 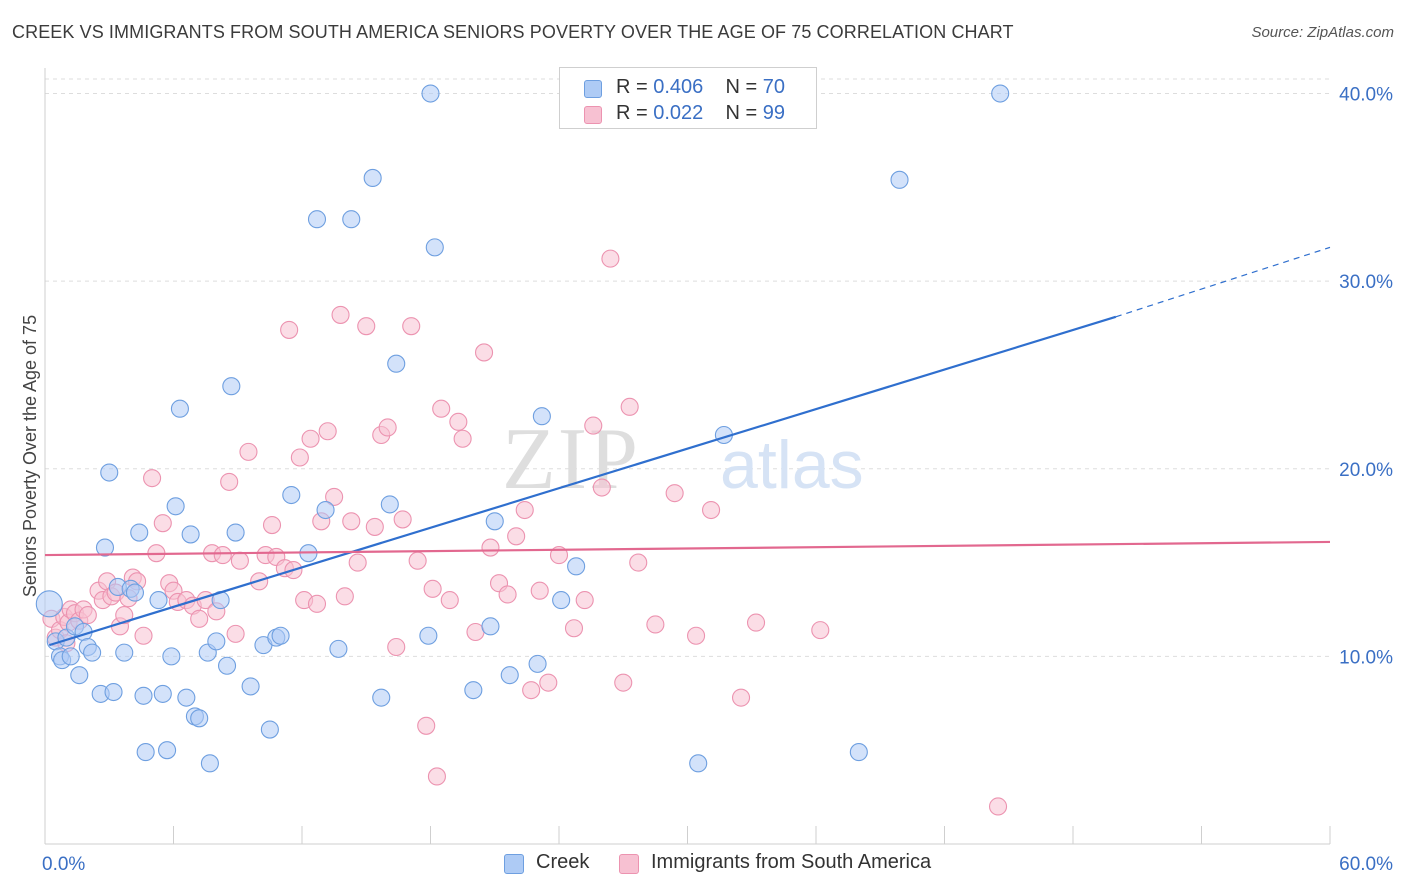 What do you see at coordinates (678, 113) in the screenshot?
I see `imm-r-value: 0.022` at bounding box center [678, 113].